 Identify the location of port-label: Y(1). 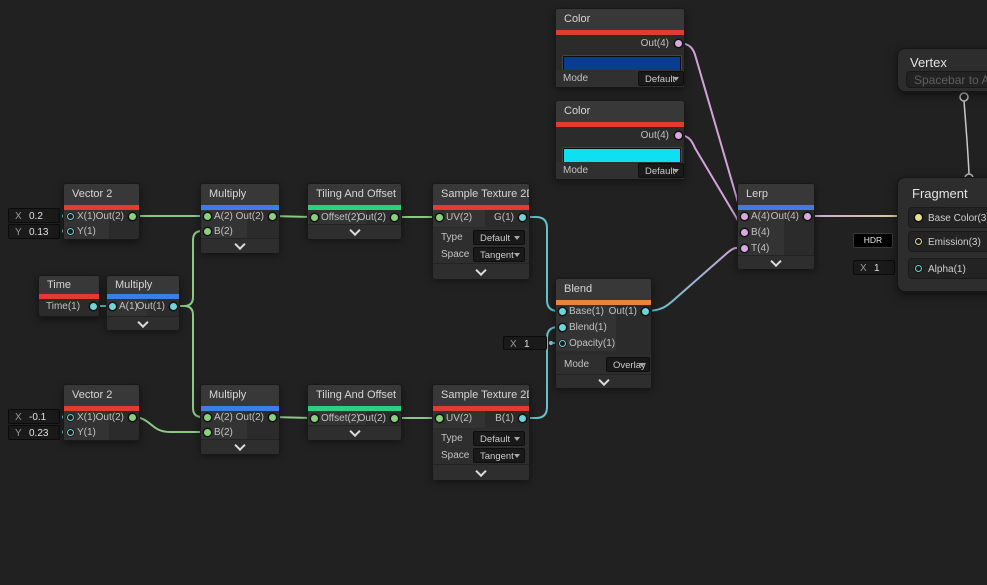
(86, 231).